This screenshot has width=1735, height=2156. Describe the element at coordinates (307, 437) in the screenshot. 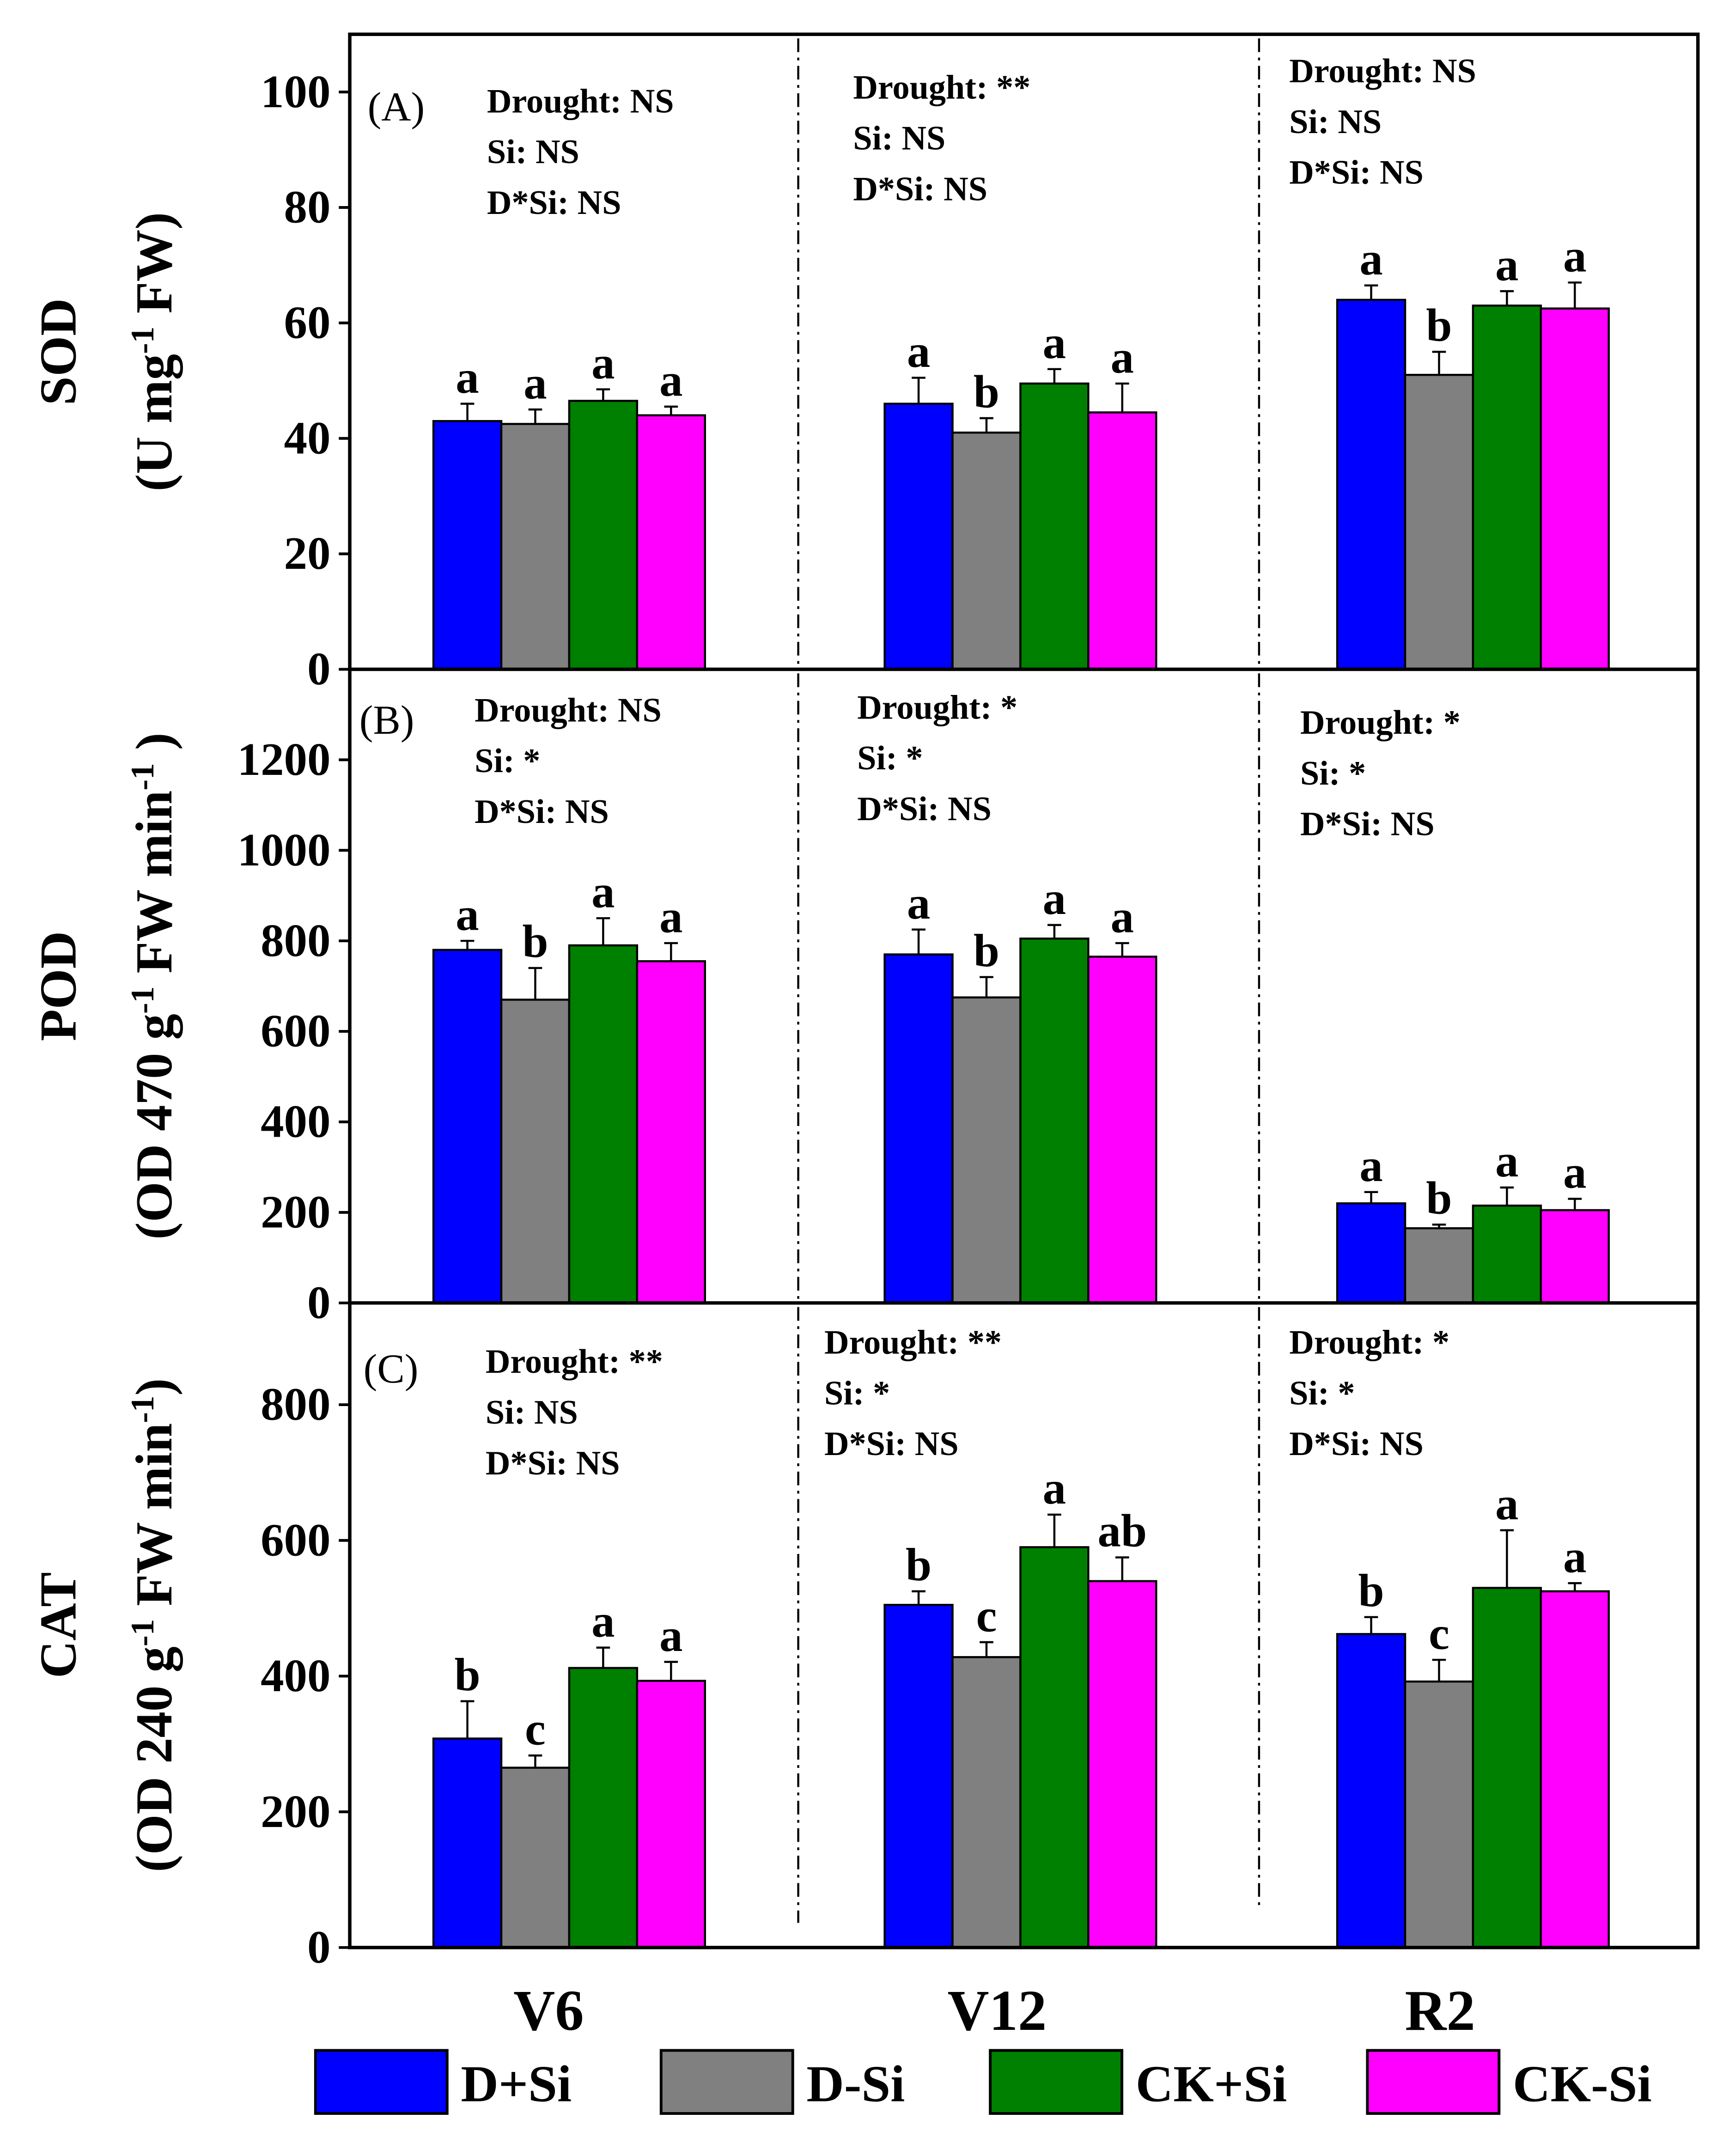

I see `y-tick-label: 40` at that location.